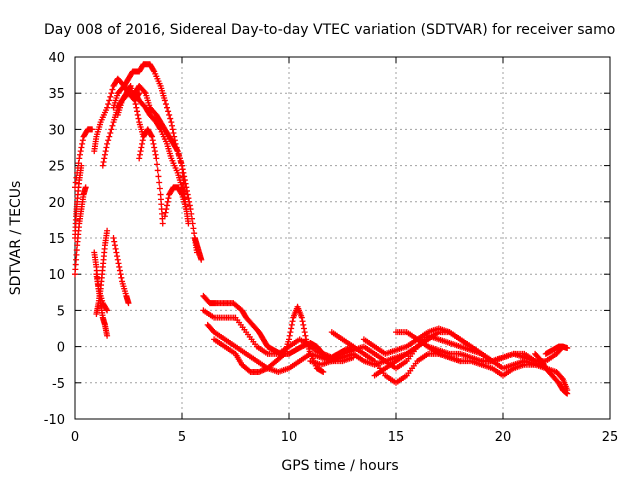 The image size is (640, 480). I want to click on y-tick-label: 15, so click(56, 239).